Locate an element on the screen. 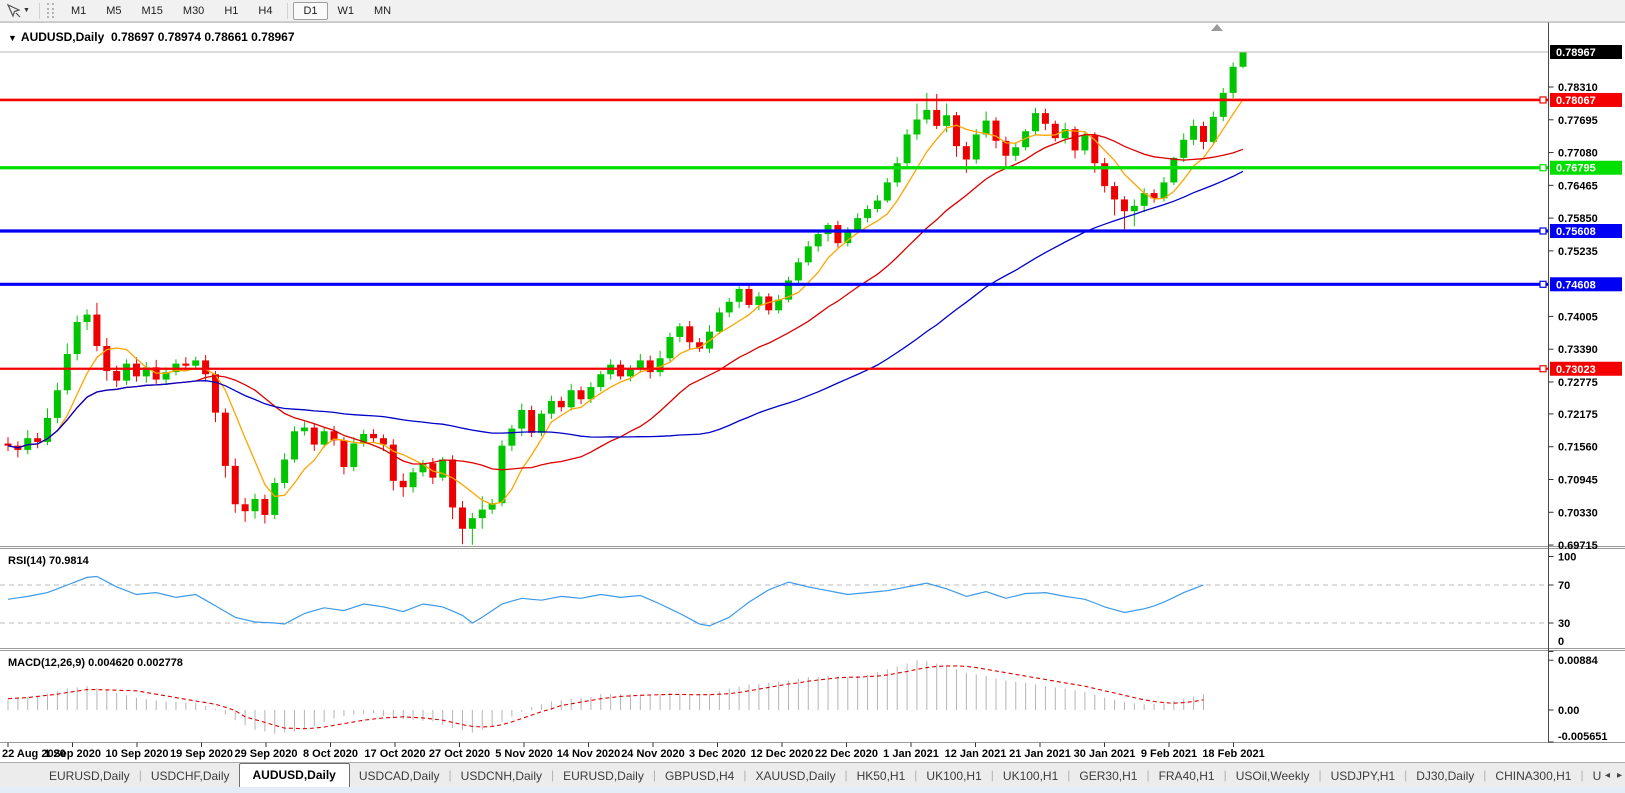  chart-tab-usdchf-daily: USDCHF,Daily is located at coordinates (190, 776).